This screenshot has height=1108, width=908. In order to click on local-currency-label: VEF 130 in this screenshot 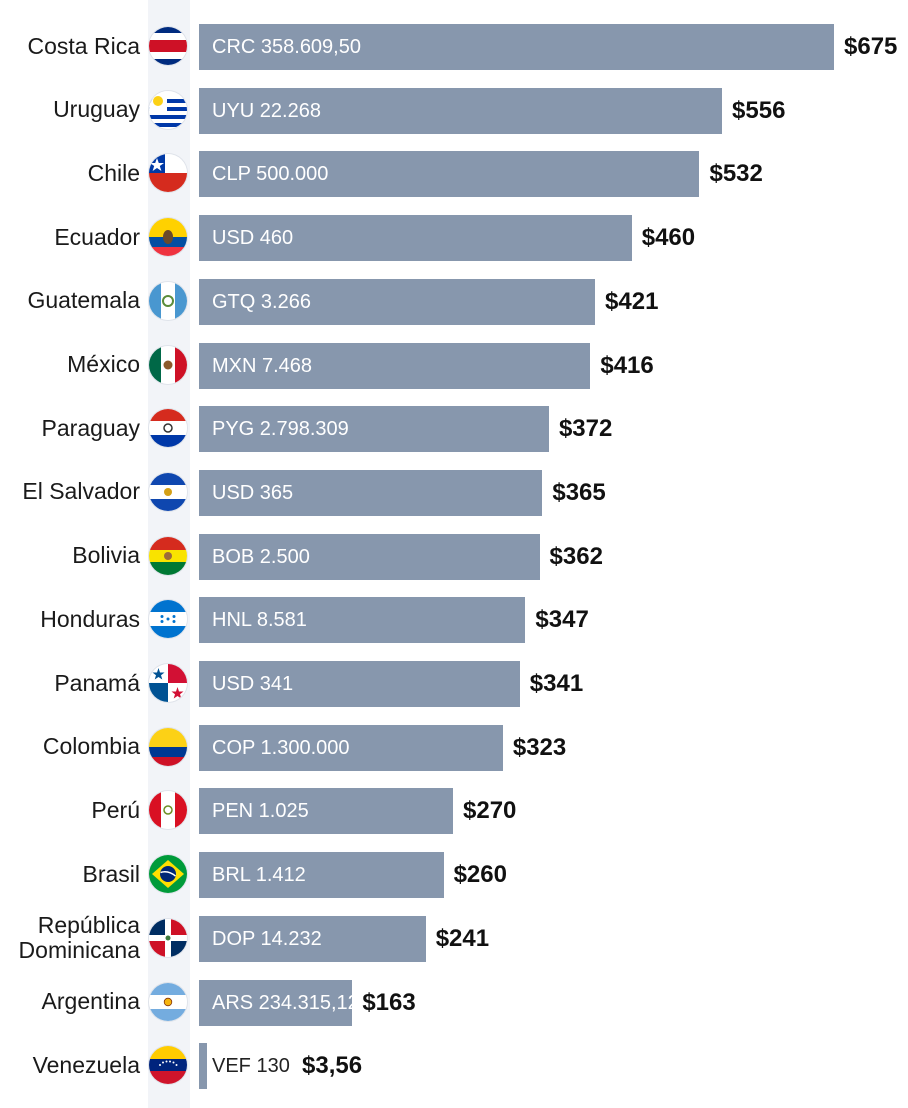, I will do `click(251, 1066)`.